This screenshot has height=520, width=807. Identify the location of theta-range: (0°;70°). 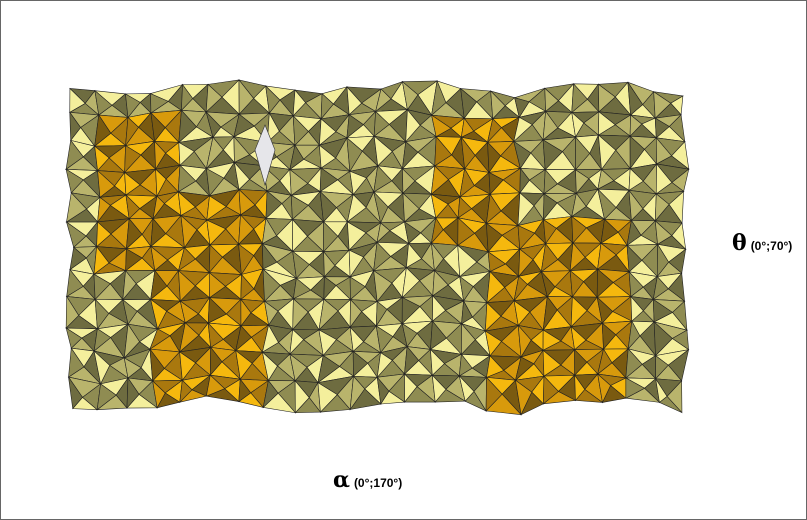
(772, 246).